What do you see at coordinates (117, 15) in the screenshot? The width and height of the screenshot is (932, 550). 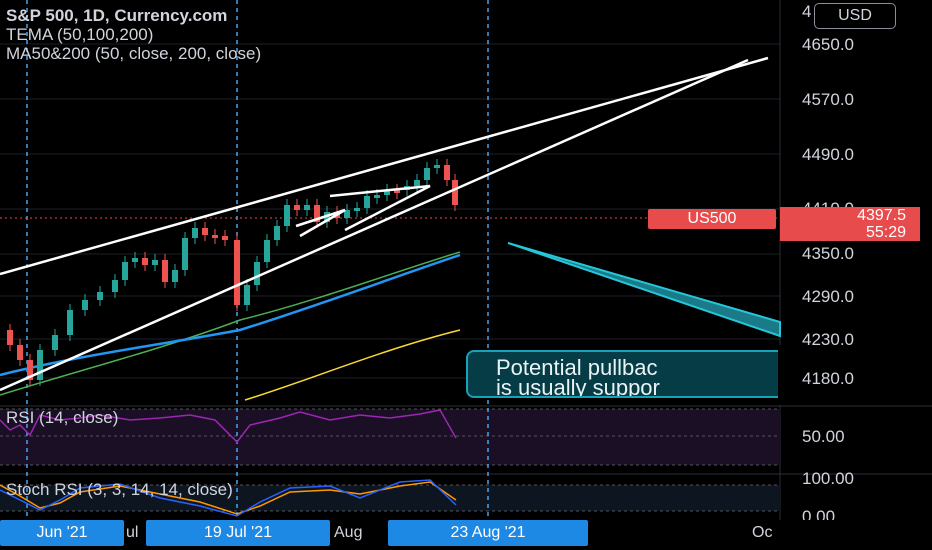 I see `chart-title: S&P 500, 1D, Currency.com` at bounding box center [117, 15].